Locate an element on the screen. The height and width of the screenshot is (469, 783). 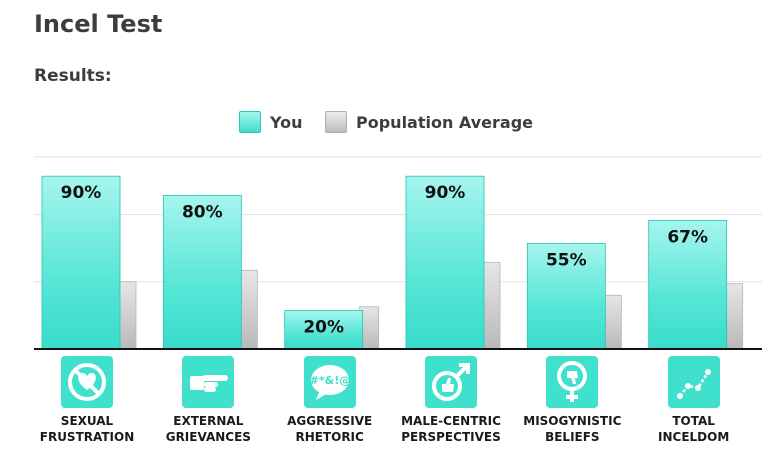
bar-value-label-0: 90% is located at coordinates (81, 193).